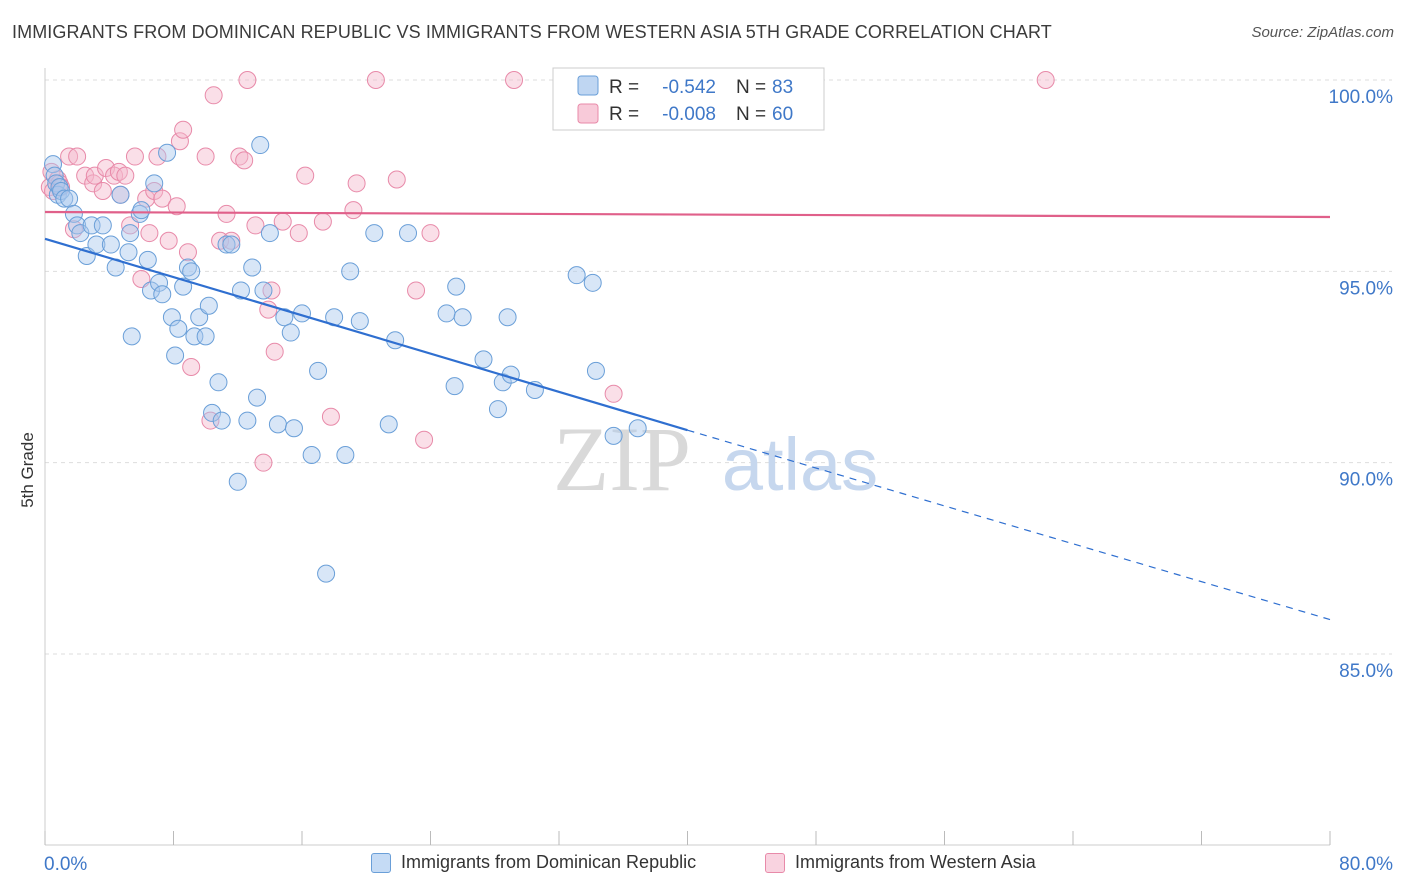 Image resolution: width=1406 pixels, height=892 pixels. Describe the element at coordinates (689, 114) in the screenshot. I see `legend-r-value-2: -0.008` at that location.